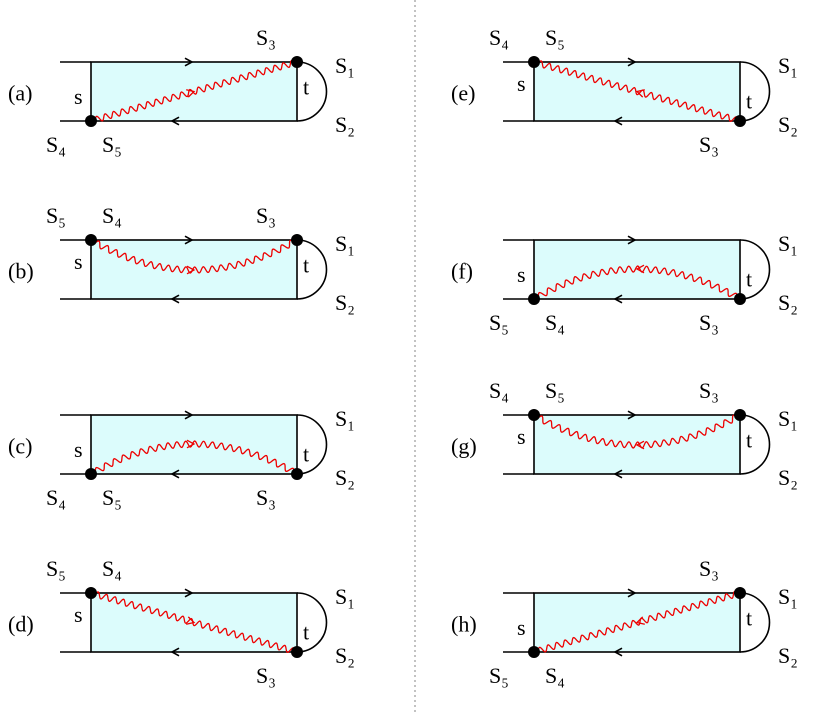  What do you see at coordinates (20, 446) in the screenshot?
I see `panel-label: (c)` at bounding box center [20, 446].